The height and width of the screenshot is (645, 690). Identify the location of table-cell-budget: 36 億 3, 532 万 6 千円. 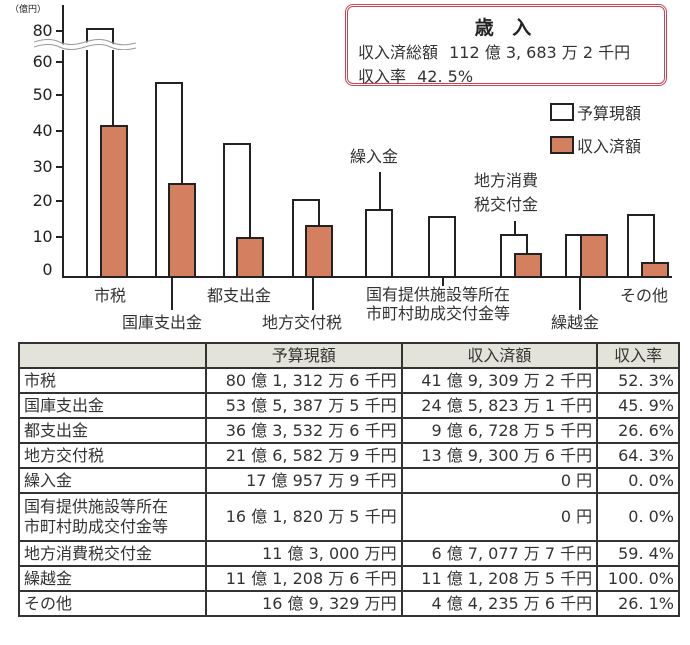
(304, 430).